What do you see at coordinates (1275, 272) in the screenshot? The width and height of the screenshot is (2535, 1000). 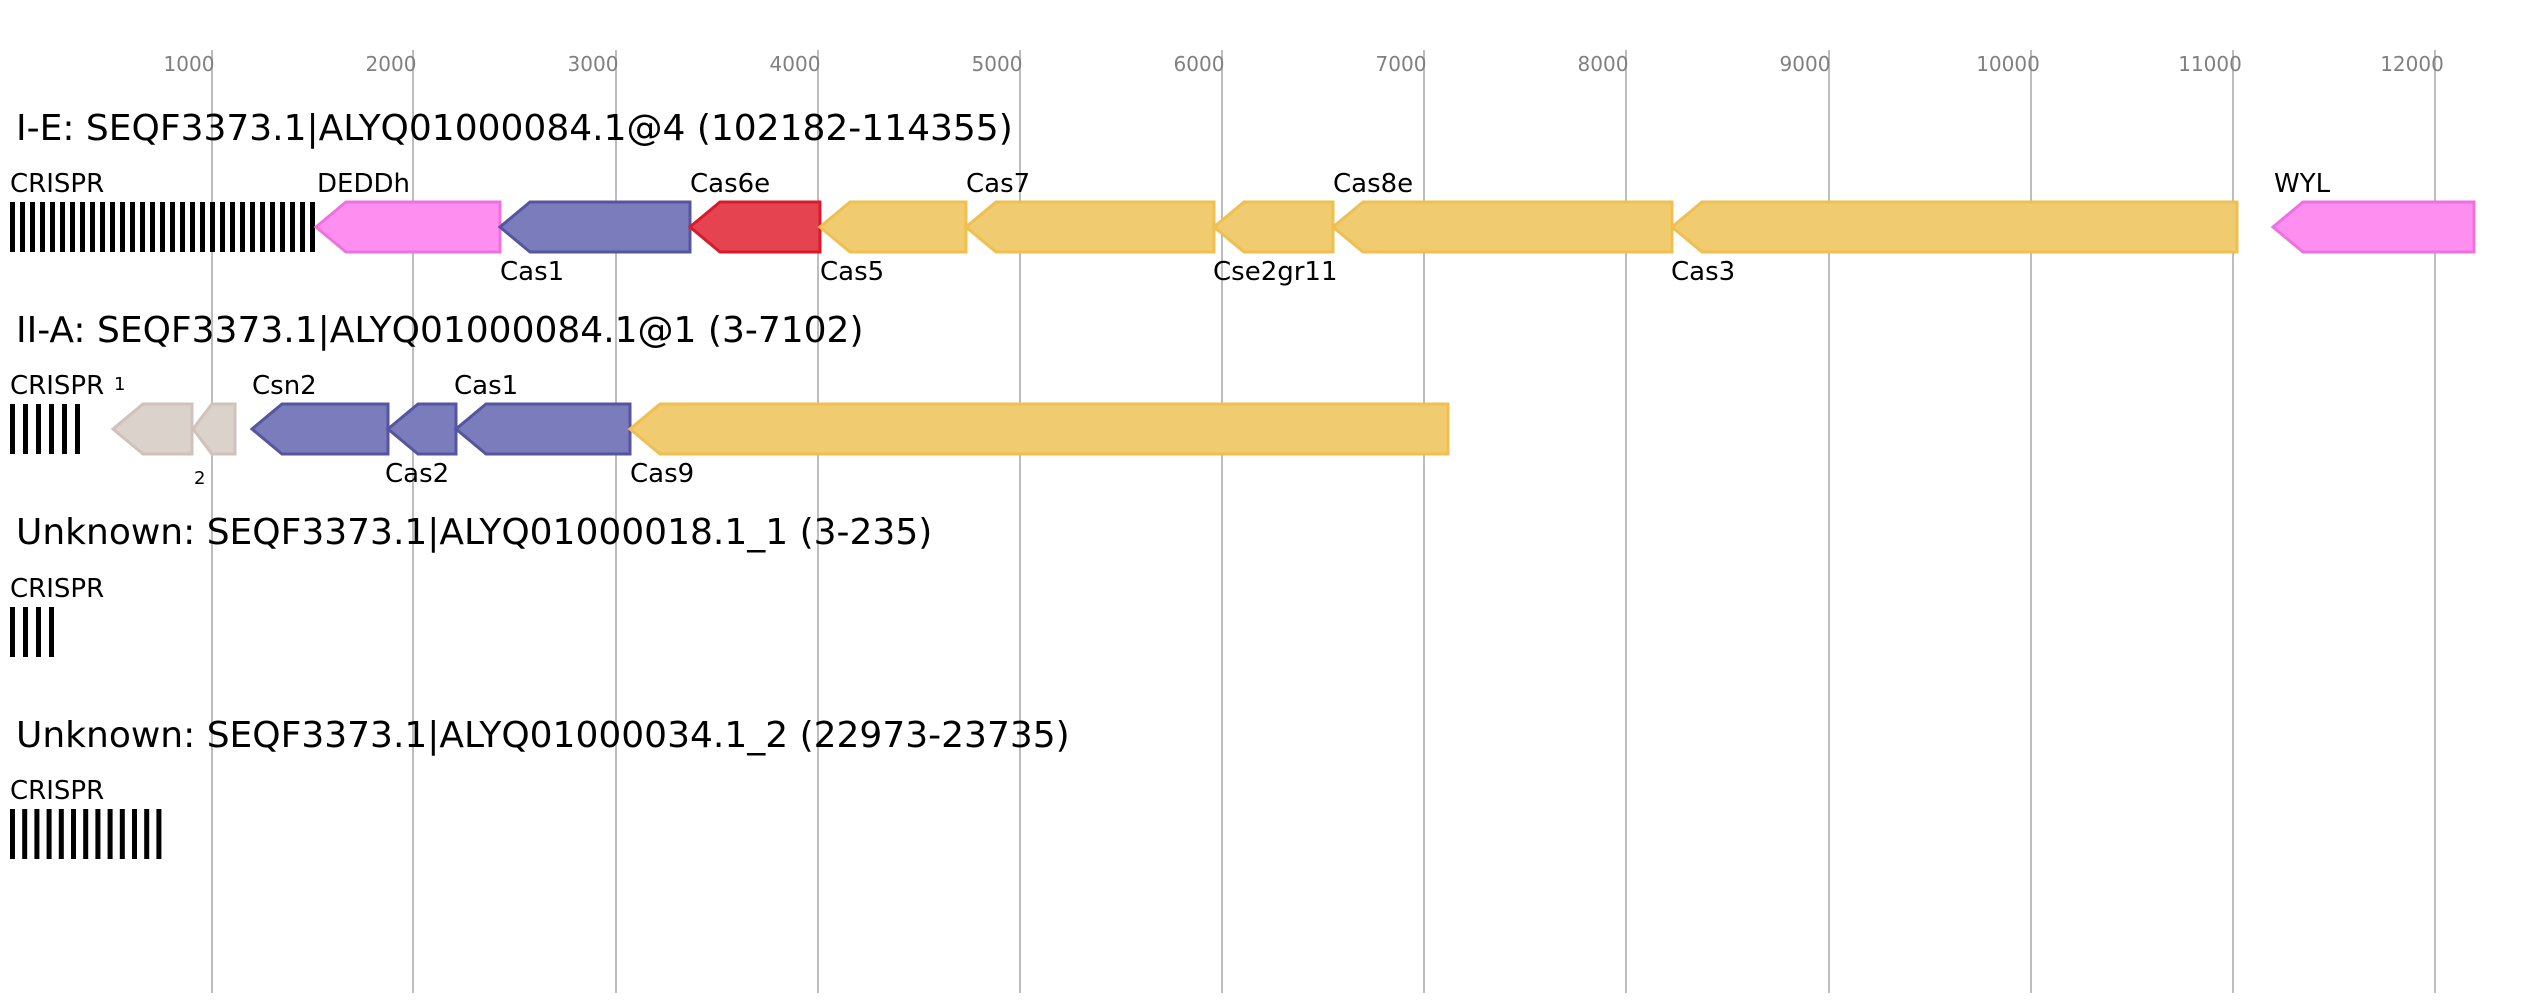 I see `gene-label: Cse2gr11` at bounding box center [1275, 272].